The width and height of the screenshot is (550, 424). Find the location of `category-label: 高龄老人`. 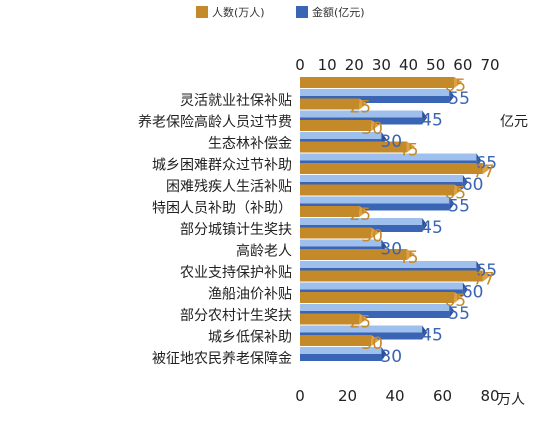

category-label: 高龄老人 is located at coordinates (264, 251).